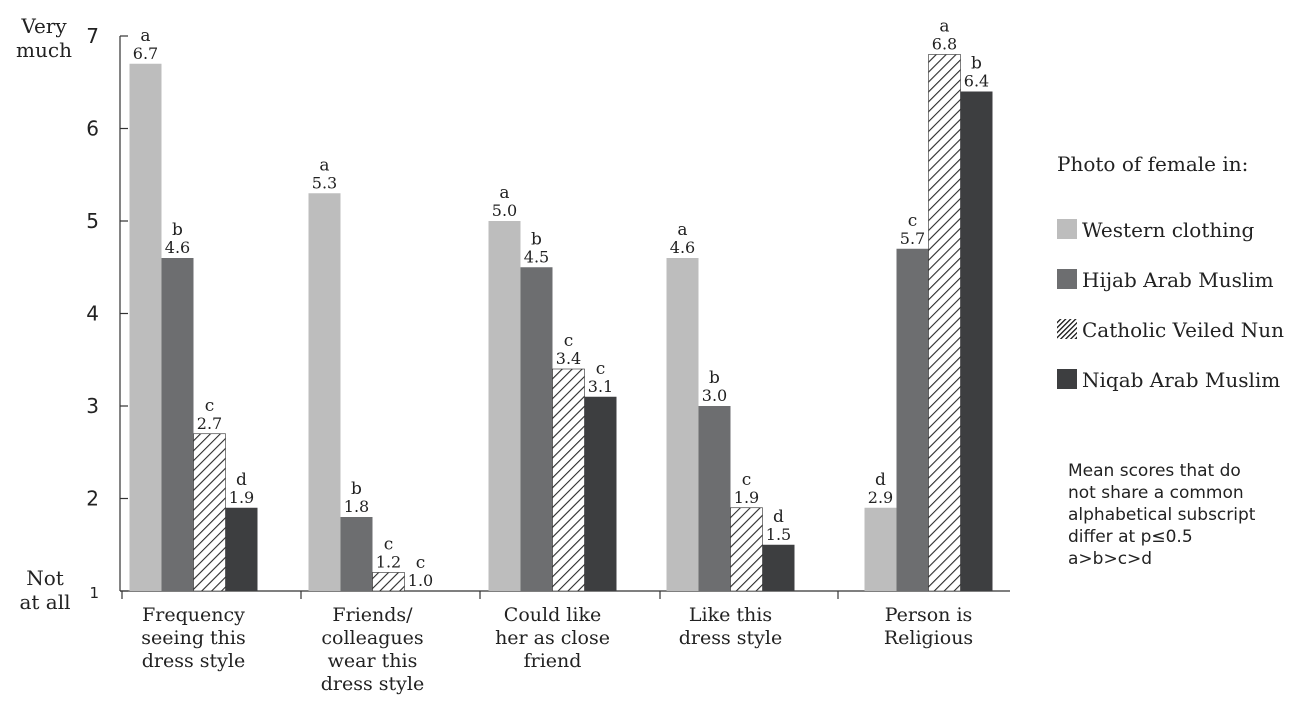 Image resolution: width=1289 pixels, height=704 pixels. Describe the element at coordinates (1067, 379) in the screenshot. I see `legend-swatch-niqab` at that location.